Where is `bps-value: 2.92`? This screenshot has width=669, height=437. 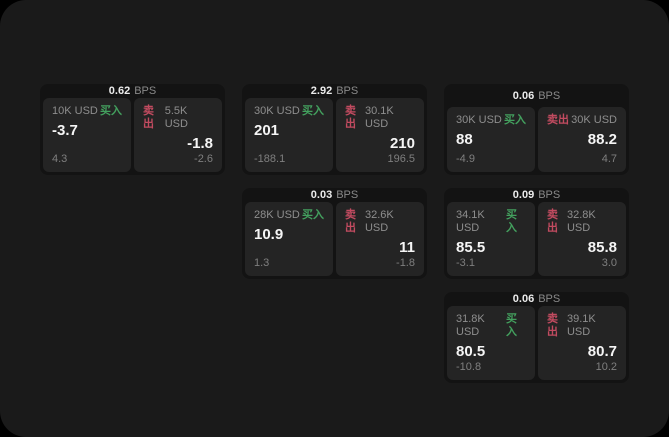 bps-value: 2.92 is located at coordinates (321, 91).